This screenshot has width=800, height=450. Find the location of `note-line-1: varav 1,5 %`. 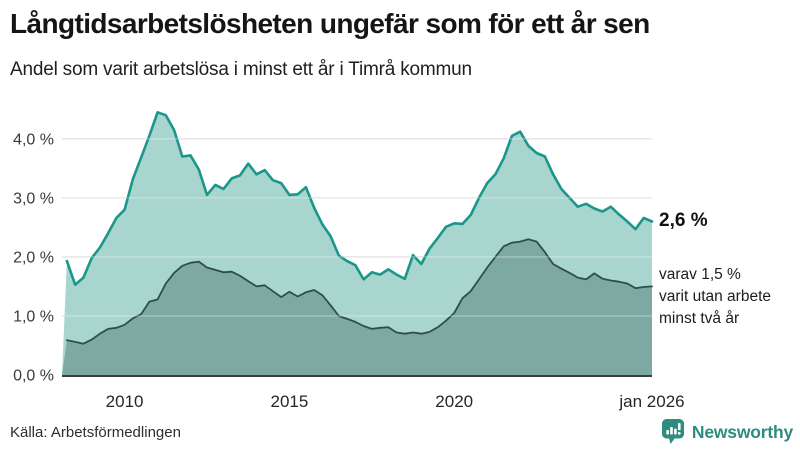

note-line-1: varav 1,5 % is located at coordinates (700, 274).